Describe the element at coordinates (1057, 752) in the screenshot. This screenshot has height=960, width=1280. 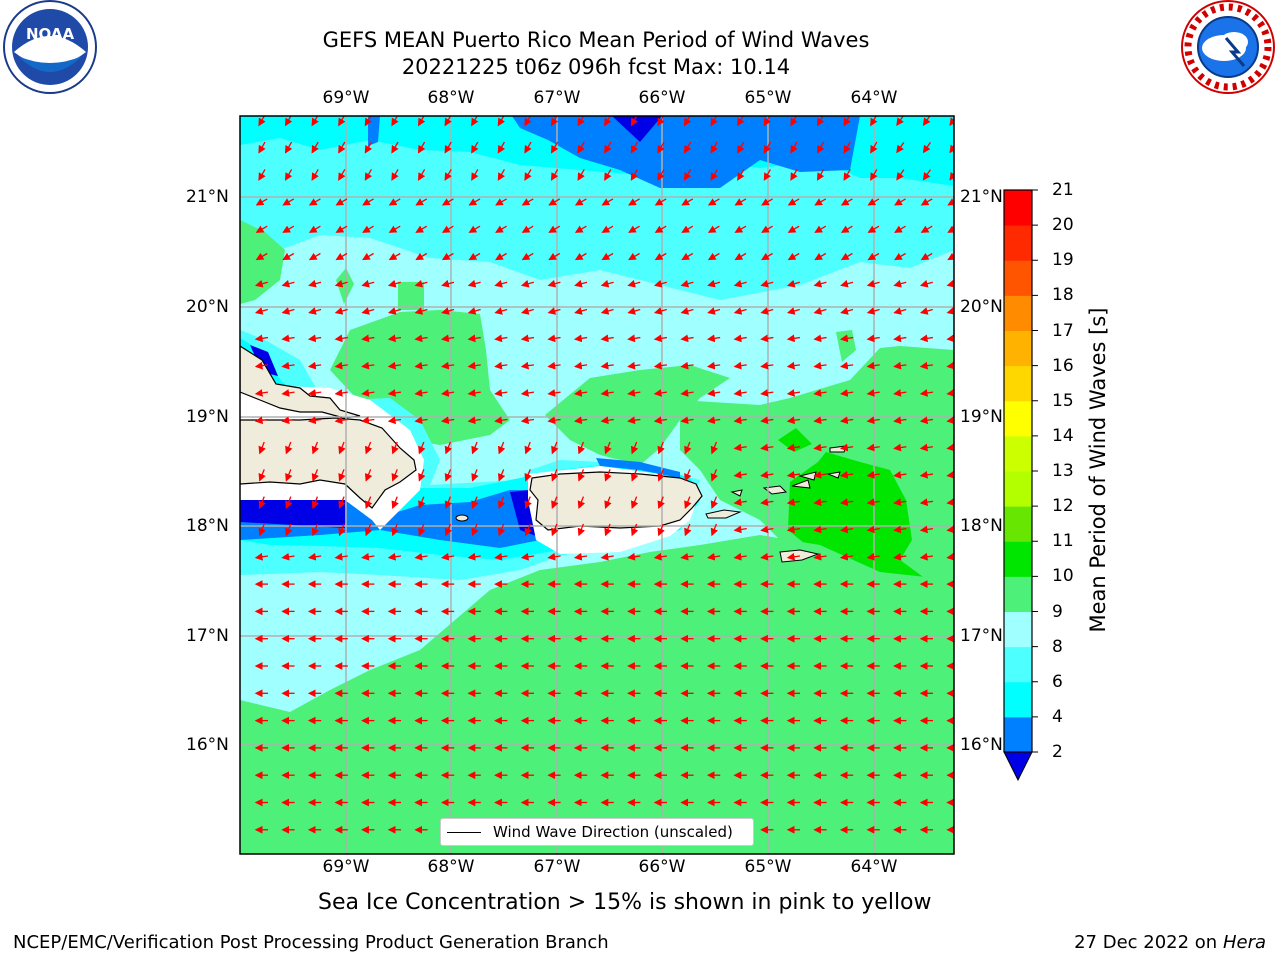
I see `colorbar-tick-label: 2` at that location.